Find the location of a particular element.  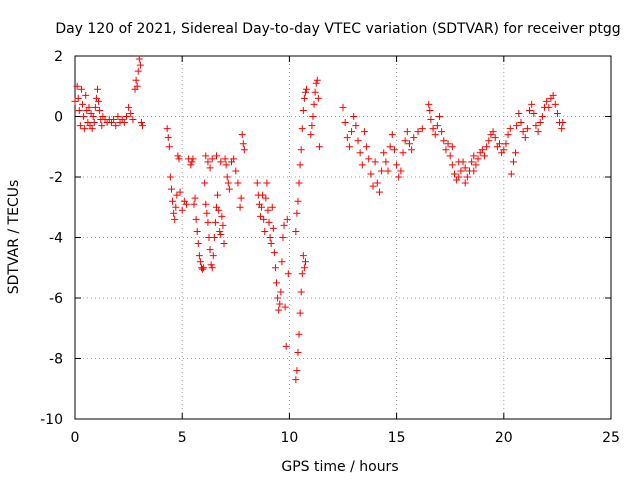

x-tick-label: 20 is located at coordinates (504, 438).